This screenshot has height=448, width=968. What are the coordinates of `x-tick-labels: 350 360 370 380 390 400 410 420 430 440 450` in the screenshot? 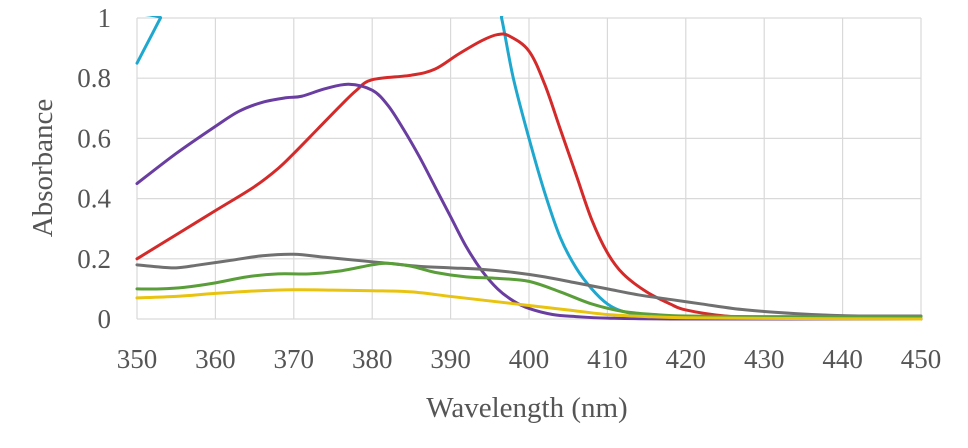 It's located at (529, 359).